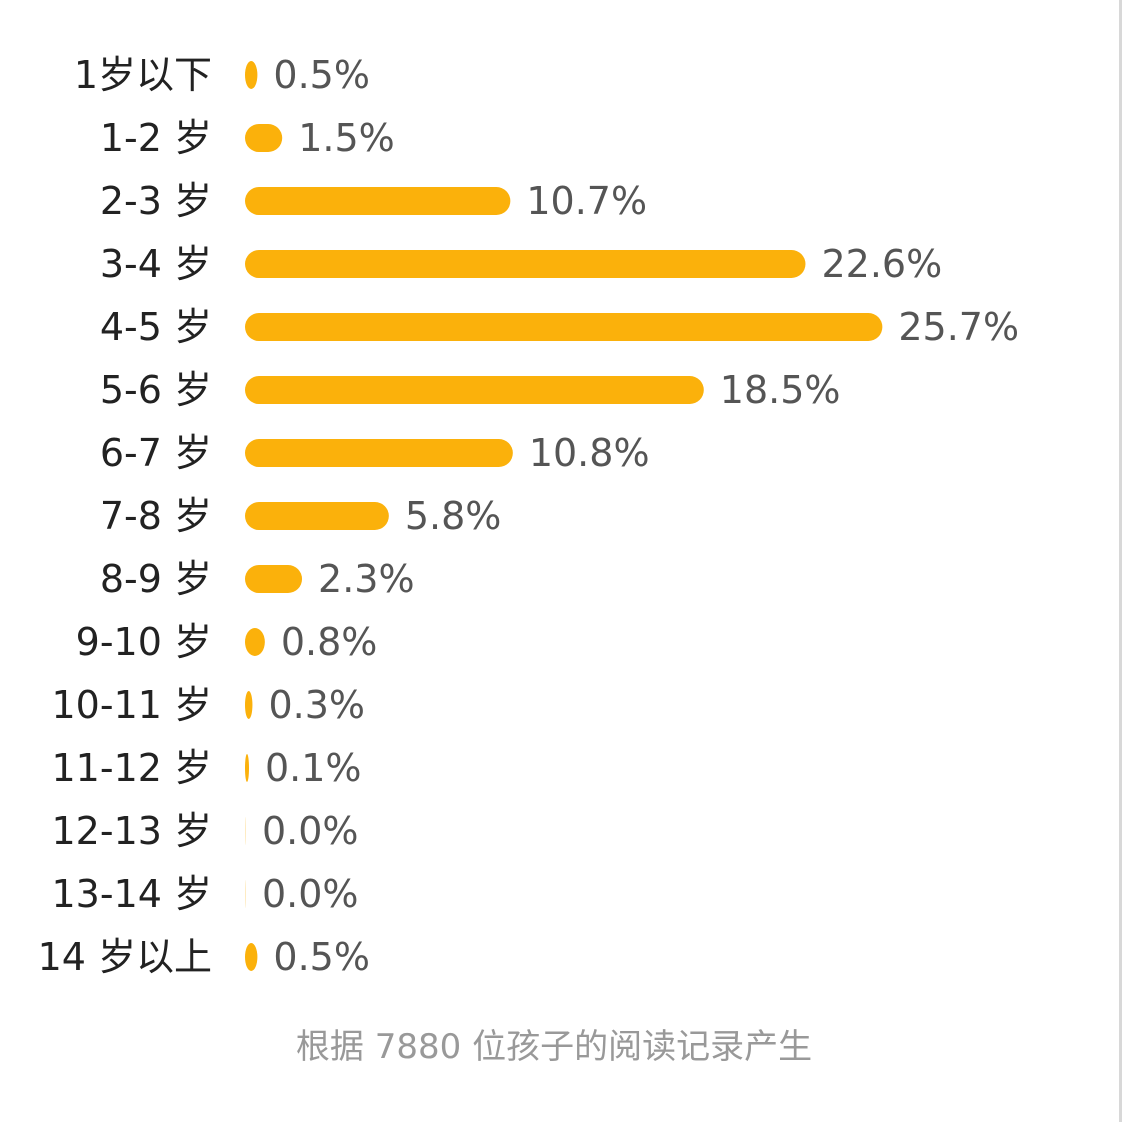 This screenshot has height=1122, width=1122. I want to click on chart-footnote: 根据 7880 位孩子的阅读记录产生, so click(554, 1047).